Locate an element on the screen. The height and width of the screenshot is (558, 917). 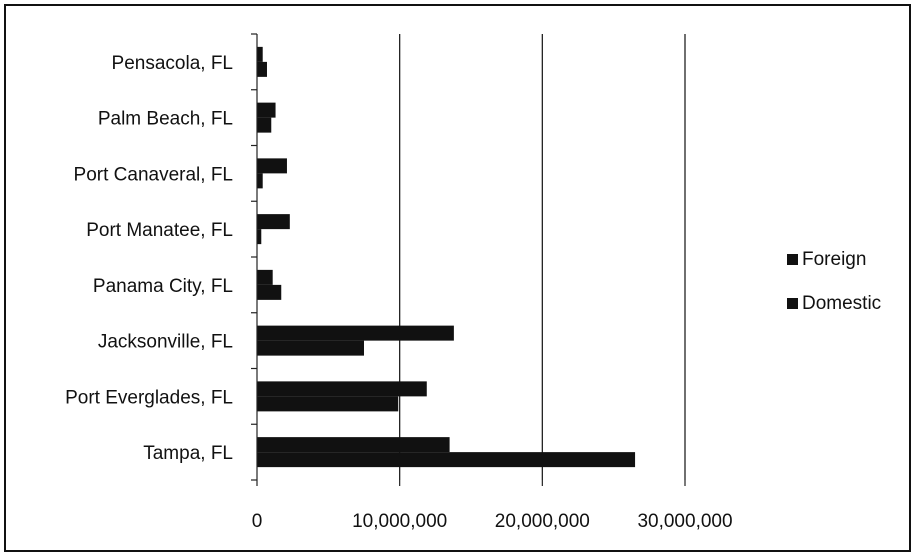
category-label: Jacksonville, FL is located at coordinates (165, 342).